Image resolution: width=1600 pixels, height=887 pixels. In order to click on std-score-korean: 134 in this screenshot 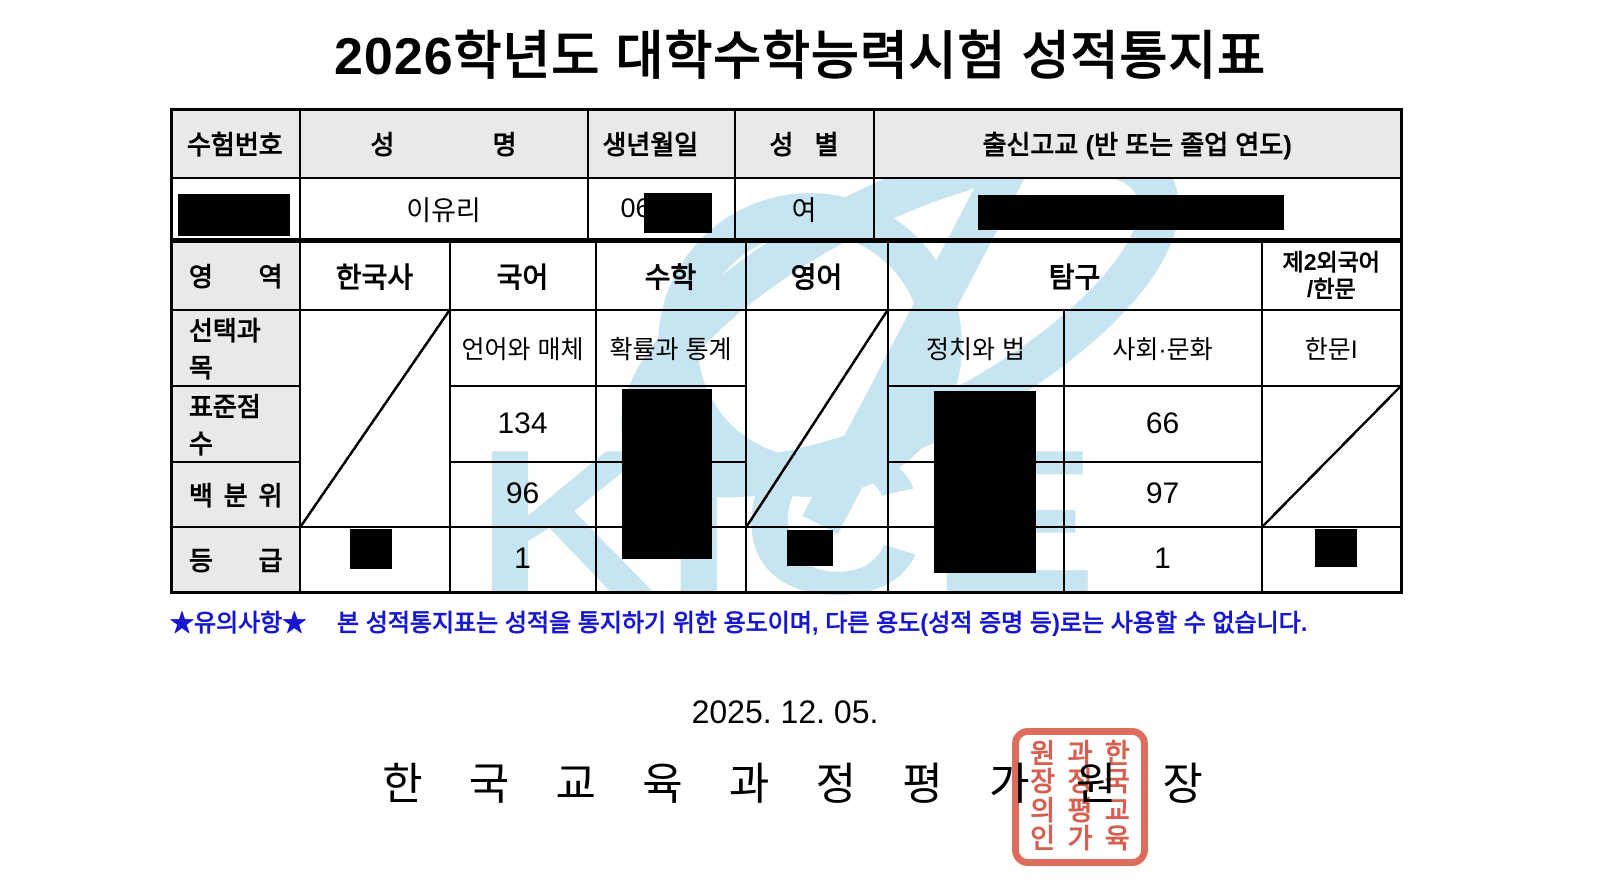, I will do `click(522, 423)`.